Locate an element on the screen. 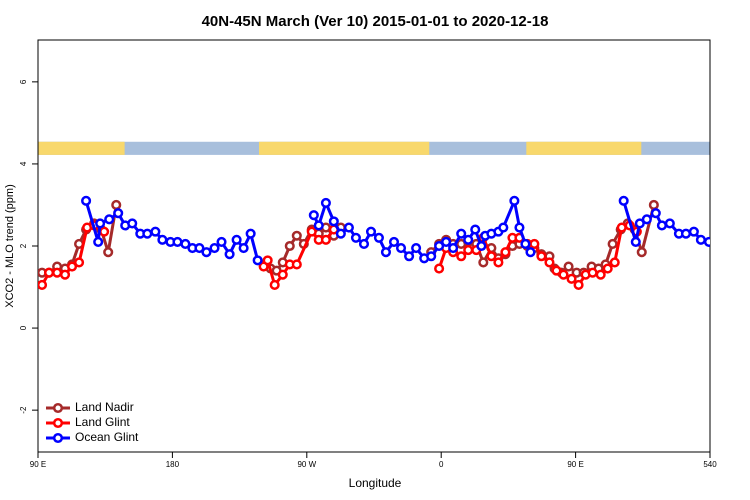 This screenshot has height=500, width=750. y-tick-label: -2 is located at coordinates (23, 410).